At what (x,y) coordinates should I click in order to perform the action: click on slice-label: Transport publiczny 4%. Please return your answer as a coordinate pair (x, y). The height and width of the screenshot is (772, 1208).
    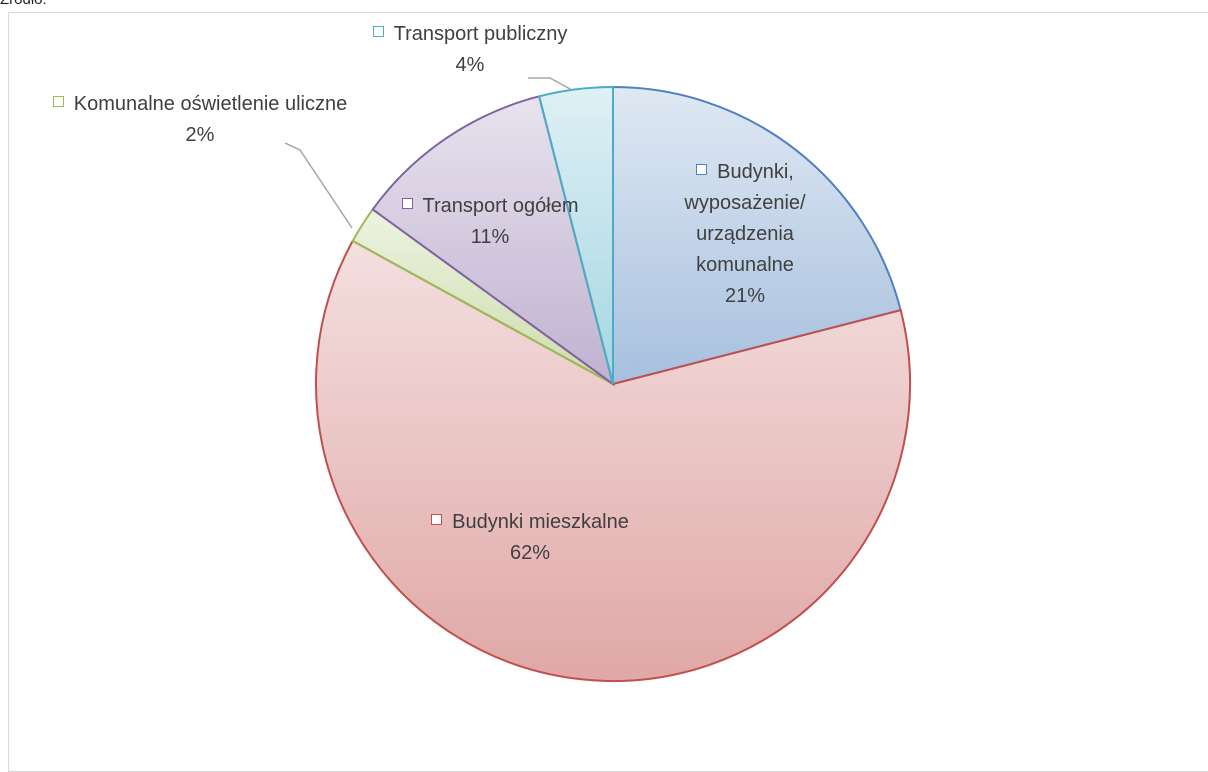
    Looking at the image, I should click on (470, 50).